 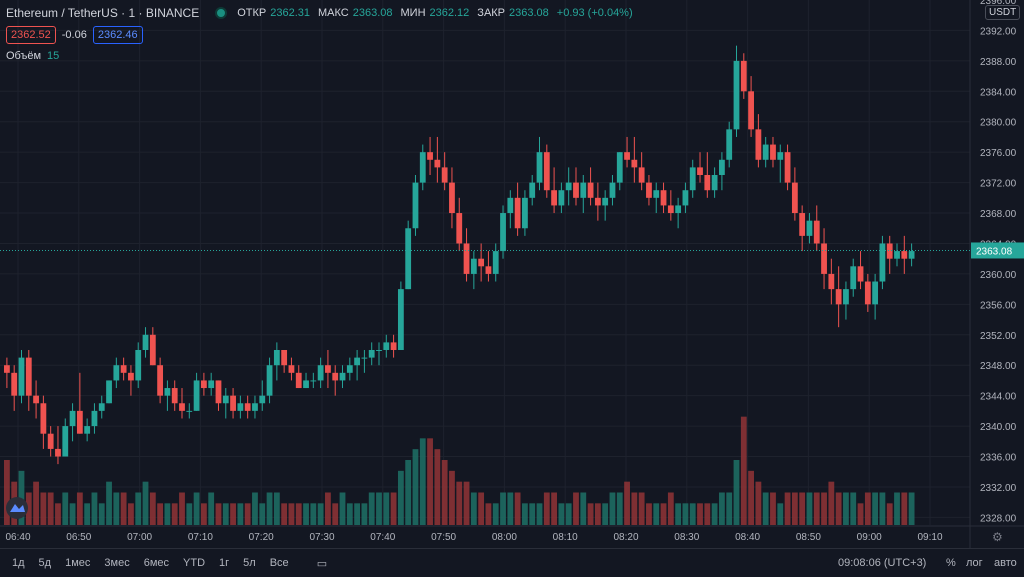 I want to click on range-ytd: YTD, so click(x=194, y=563).